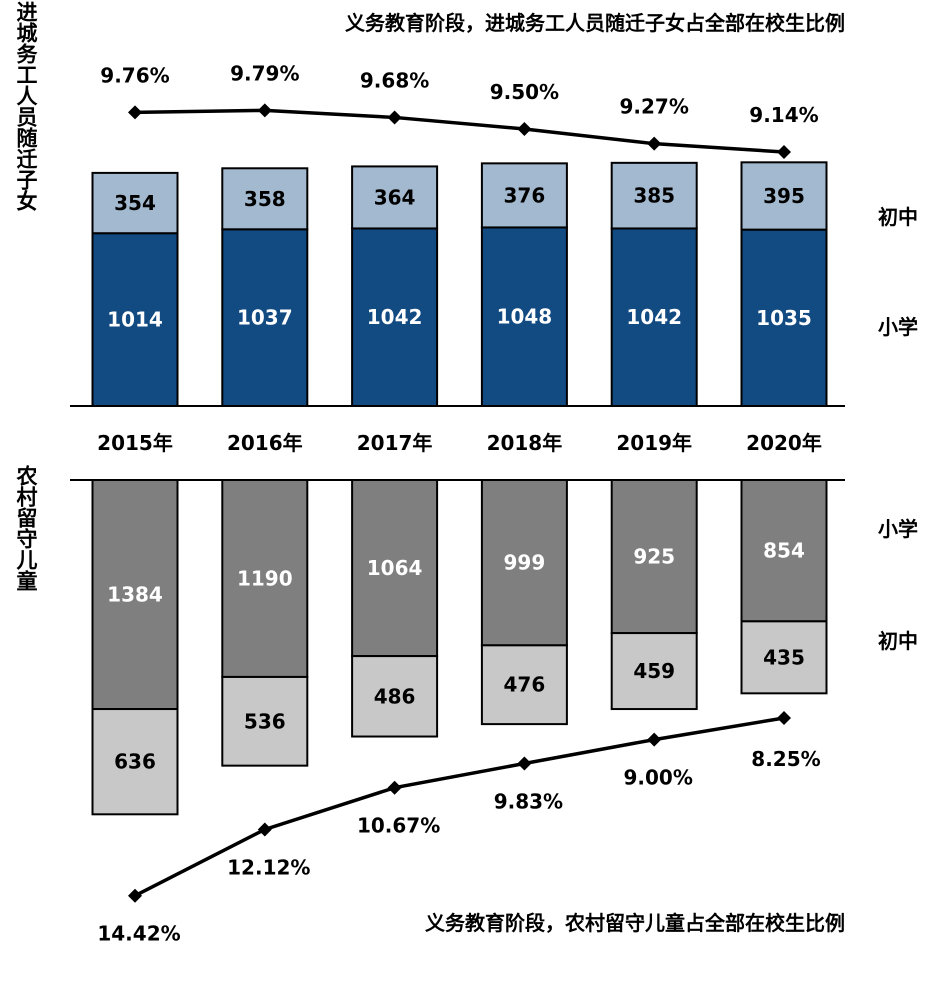  I want to click on bottom-bar-primary-label: 1064, so click(395, 568).